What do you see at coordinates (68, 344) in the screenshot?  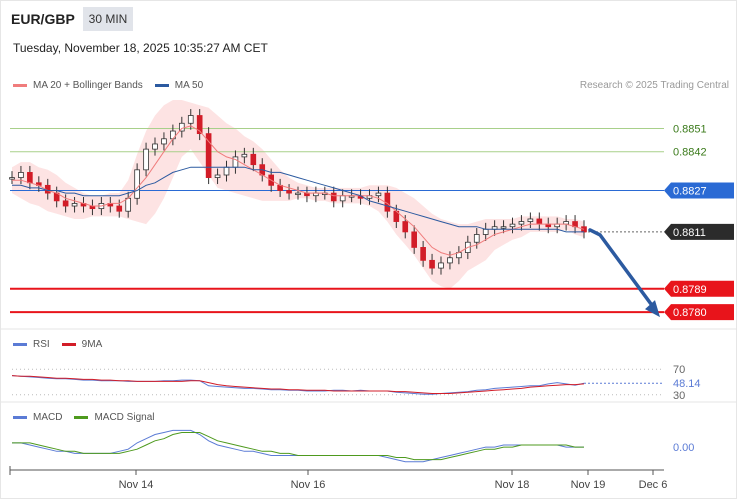 I see `legend-rsi-ma-swatch` at bounding box center [68, 344].